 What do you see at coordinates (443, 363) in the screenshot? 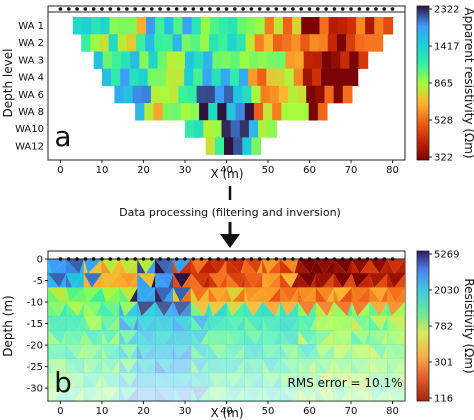
I see `colorbar-tick-label: 301` at bounding box center [443, 363].